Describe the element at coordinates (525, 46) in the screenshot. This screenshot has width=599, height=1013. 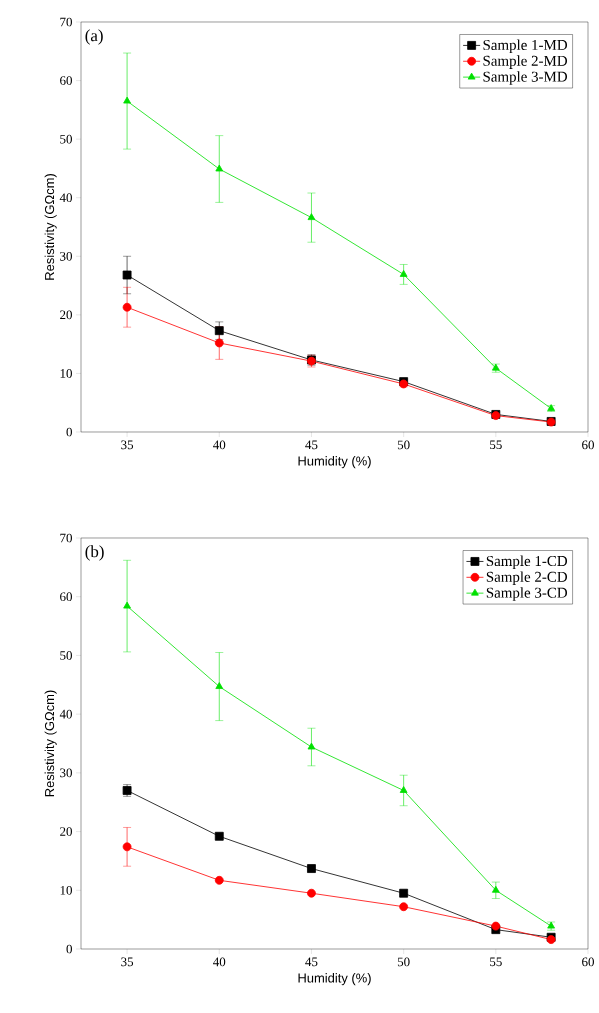
I see `legend-label: Sample 1-MD` at that location.